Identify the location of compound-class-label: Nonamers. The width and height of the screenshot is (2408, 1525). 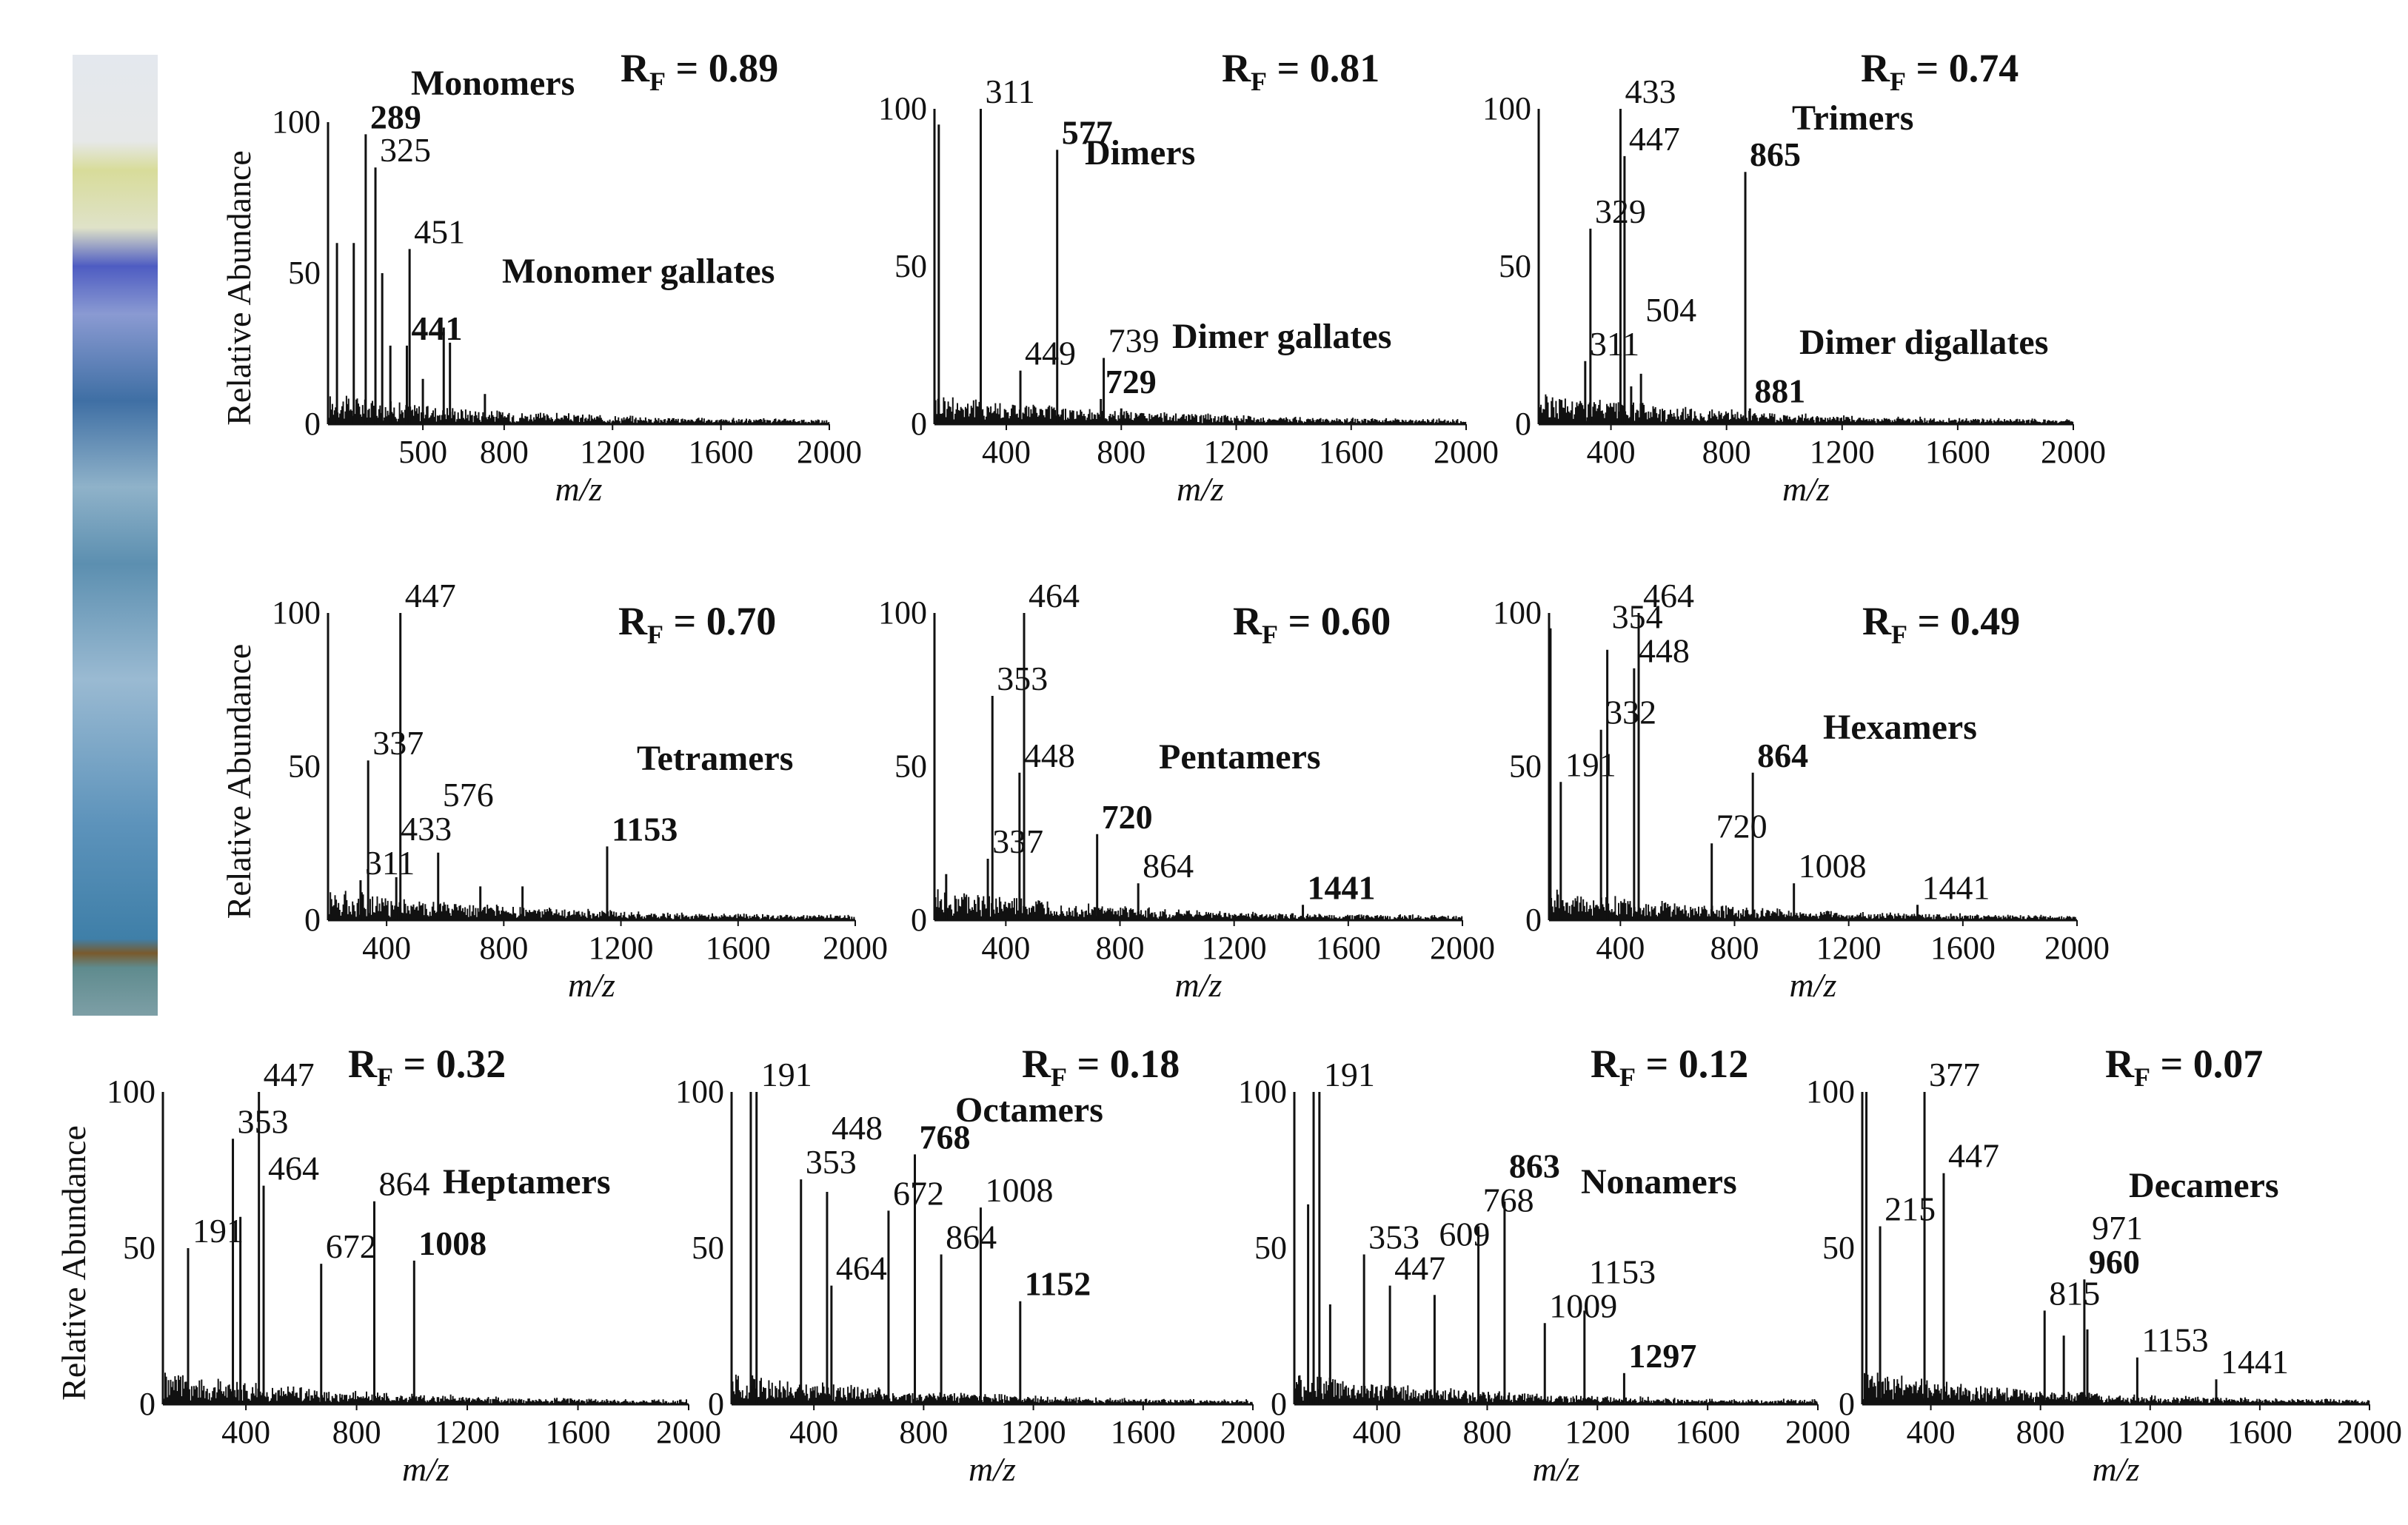
(1659, 1181).